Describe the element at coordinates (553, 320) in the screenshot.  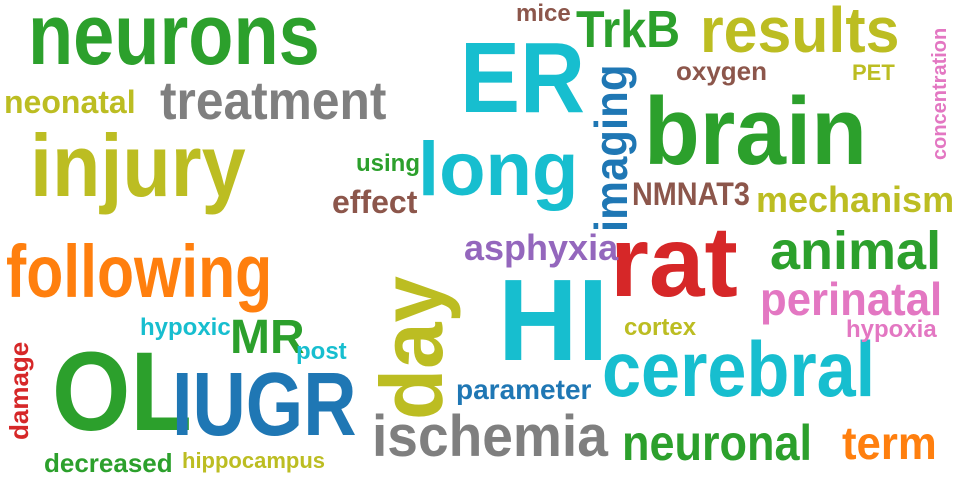
I see `word-hi: HI` at that location.